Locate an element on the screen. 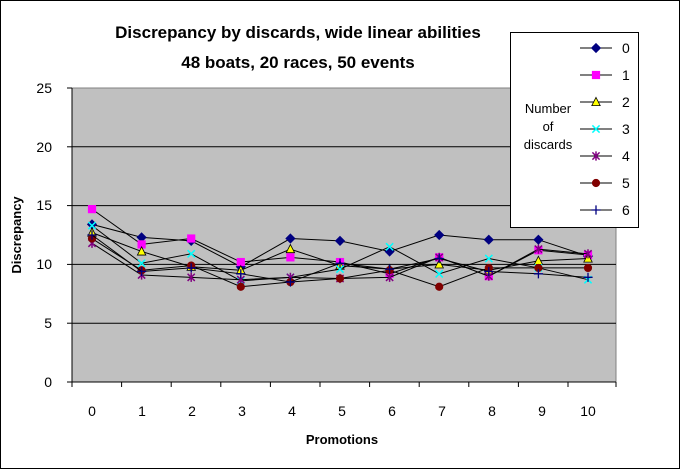  legend-title-line: of is located at coordinates (548, 126).